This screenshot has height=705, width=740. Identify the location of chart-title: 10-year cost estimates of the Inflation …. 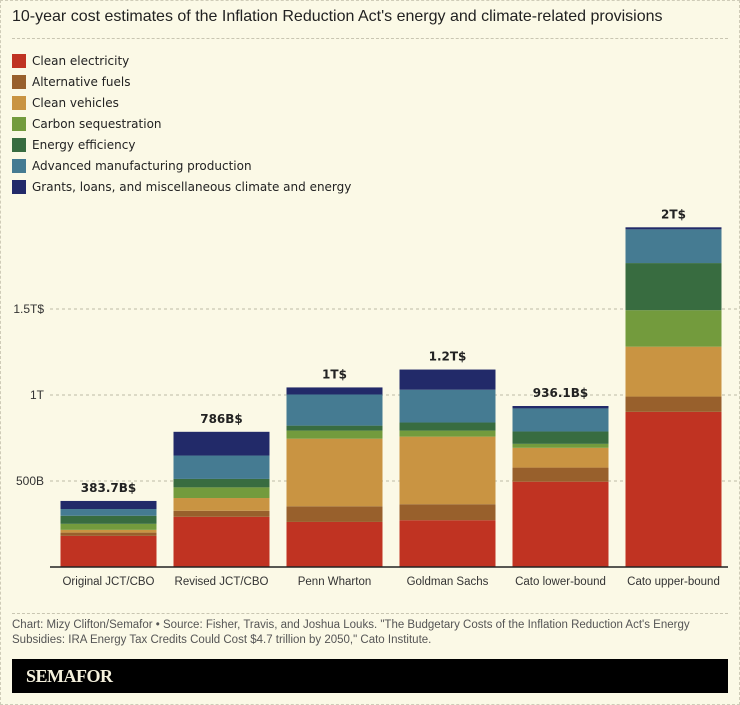
(337, 16).